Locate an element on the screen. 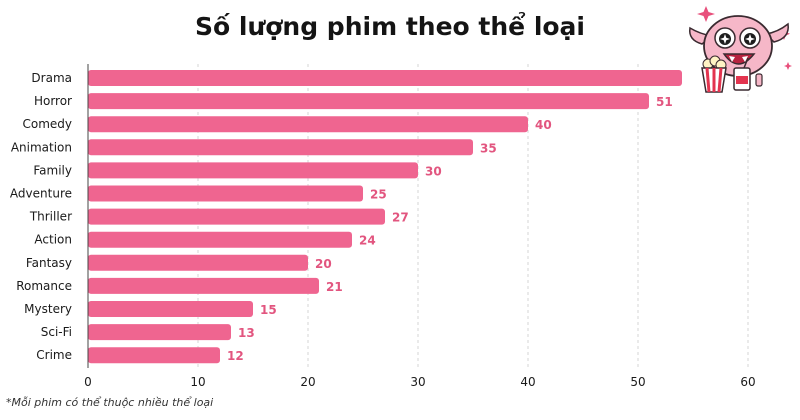  category-label: Sci-Fi is located at coordinates (56, 332).